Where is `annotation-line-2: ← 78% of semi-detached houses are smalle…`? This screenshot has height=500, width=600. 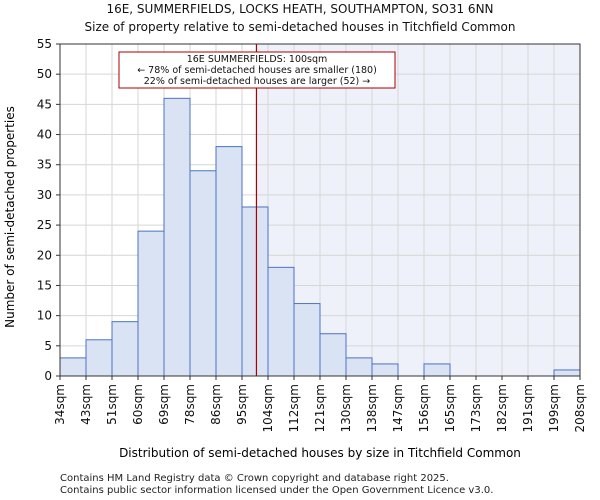
annotation-line-2: ← 78% of semi-detached houses are smalle… is located at coordinates (257, 70).